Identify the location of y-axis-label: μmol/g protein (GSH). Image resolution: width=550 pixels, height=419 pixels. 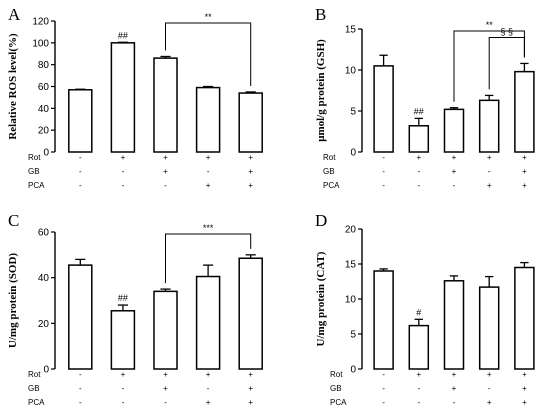
(321, 90).